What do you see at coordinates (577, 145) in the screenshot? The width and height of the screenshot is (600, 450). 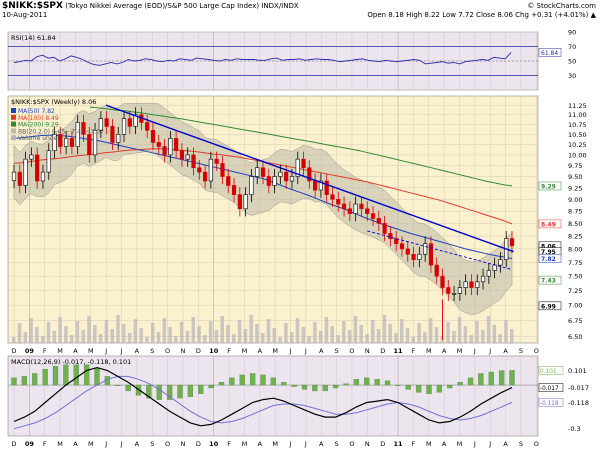 I see `price-tick-label: 10.25` at bounding box center [577, 145].